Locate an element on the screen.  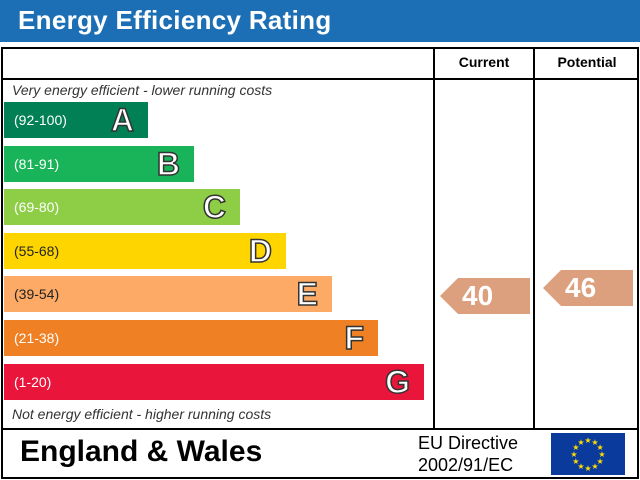
potential-rating-arrow: 46 is located at coordinates (588, 288).